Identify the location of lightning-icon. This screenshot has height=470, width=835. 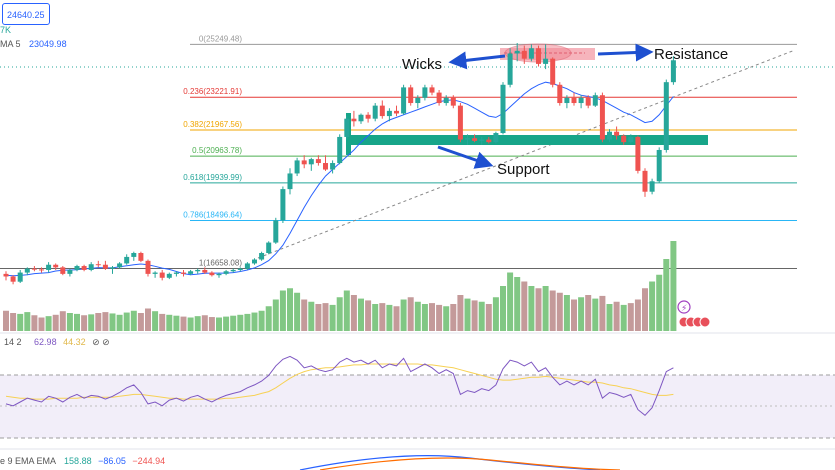
(684, 307).